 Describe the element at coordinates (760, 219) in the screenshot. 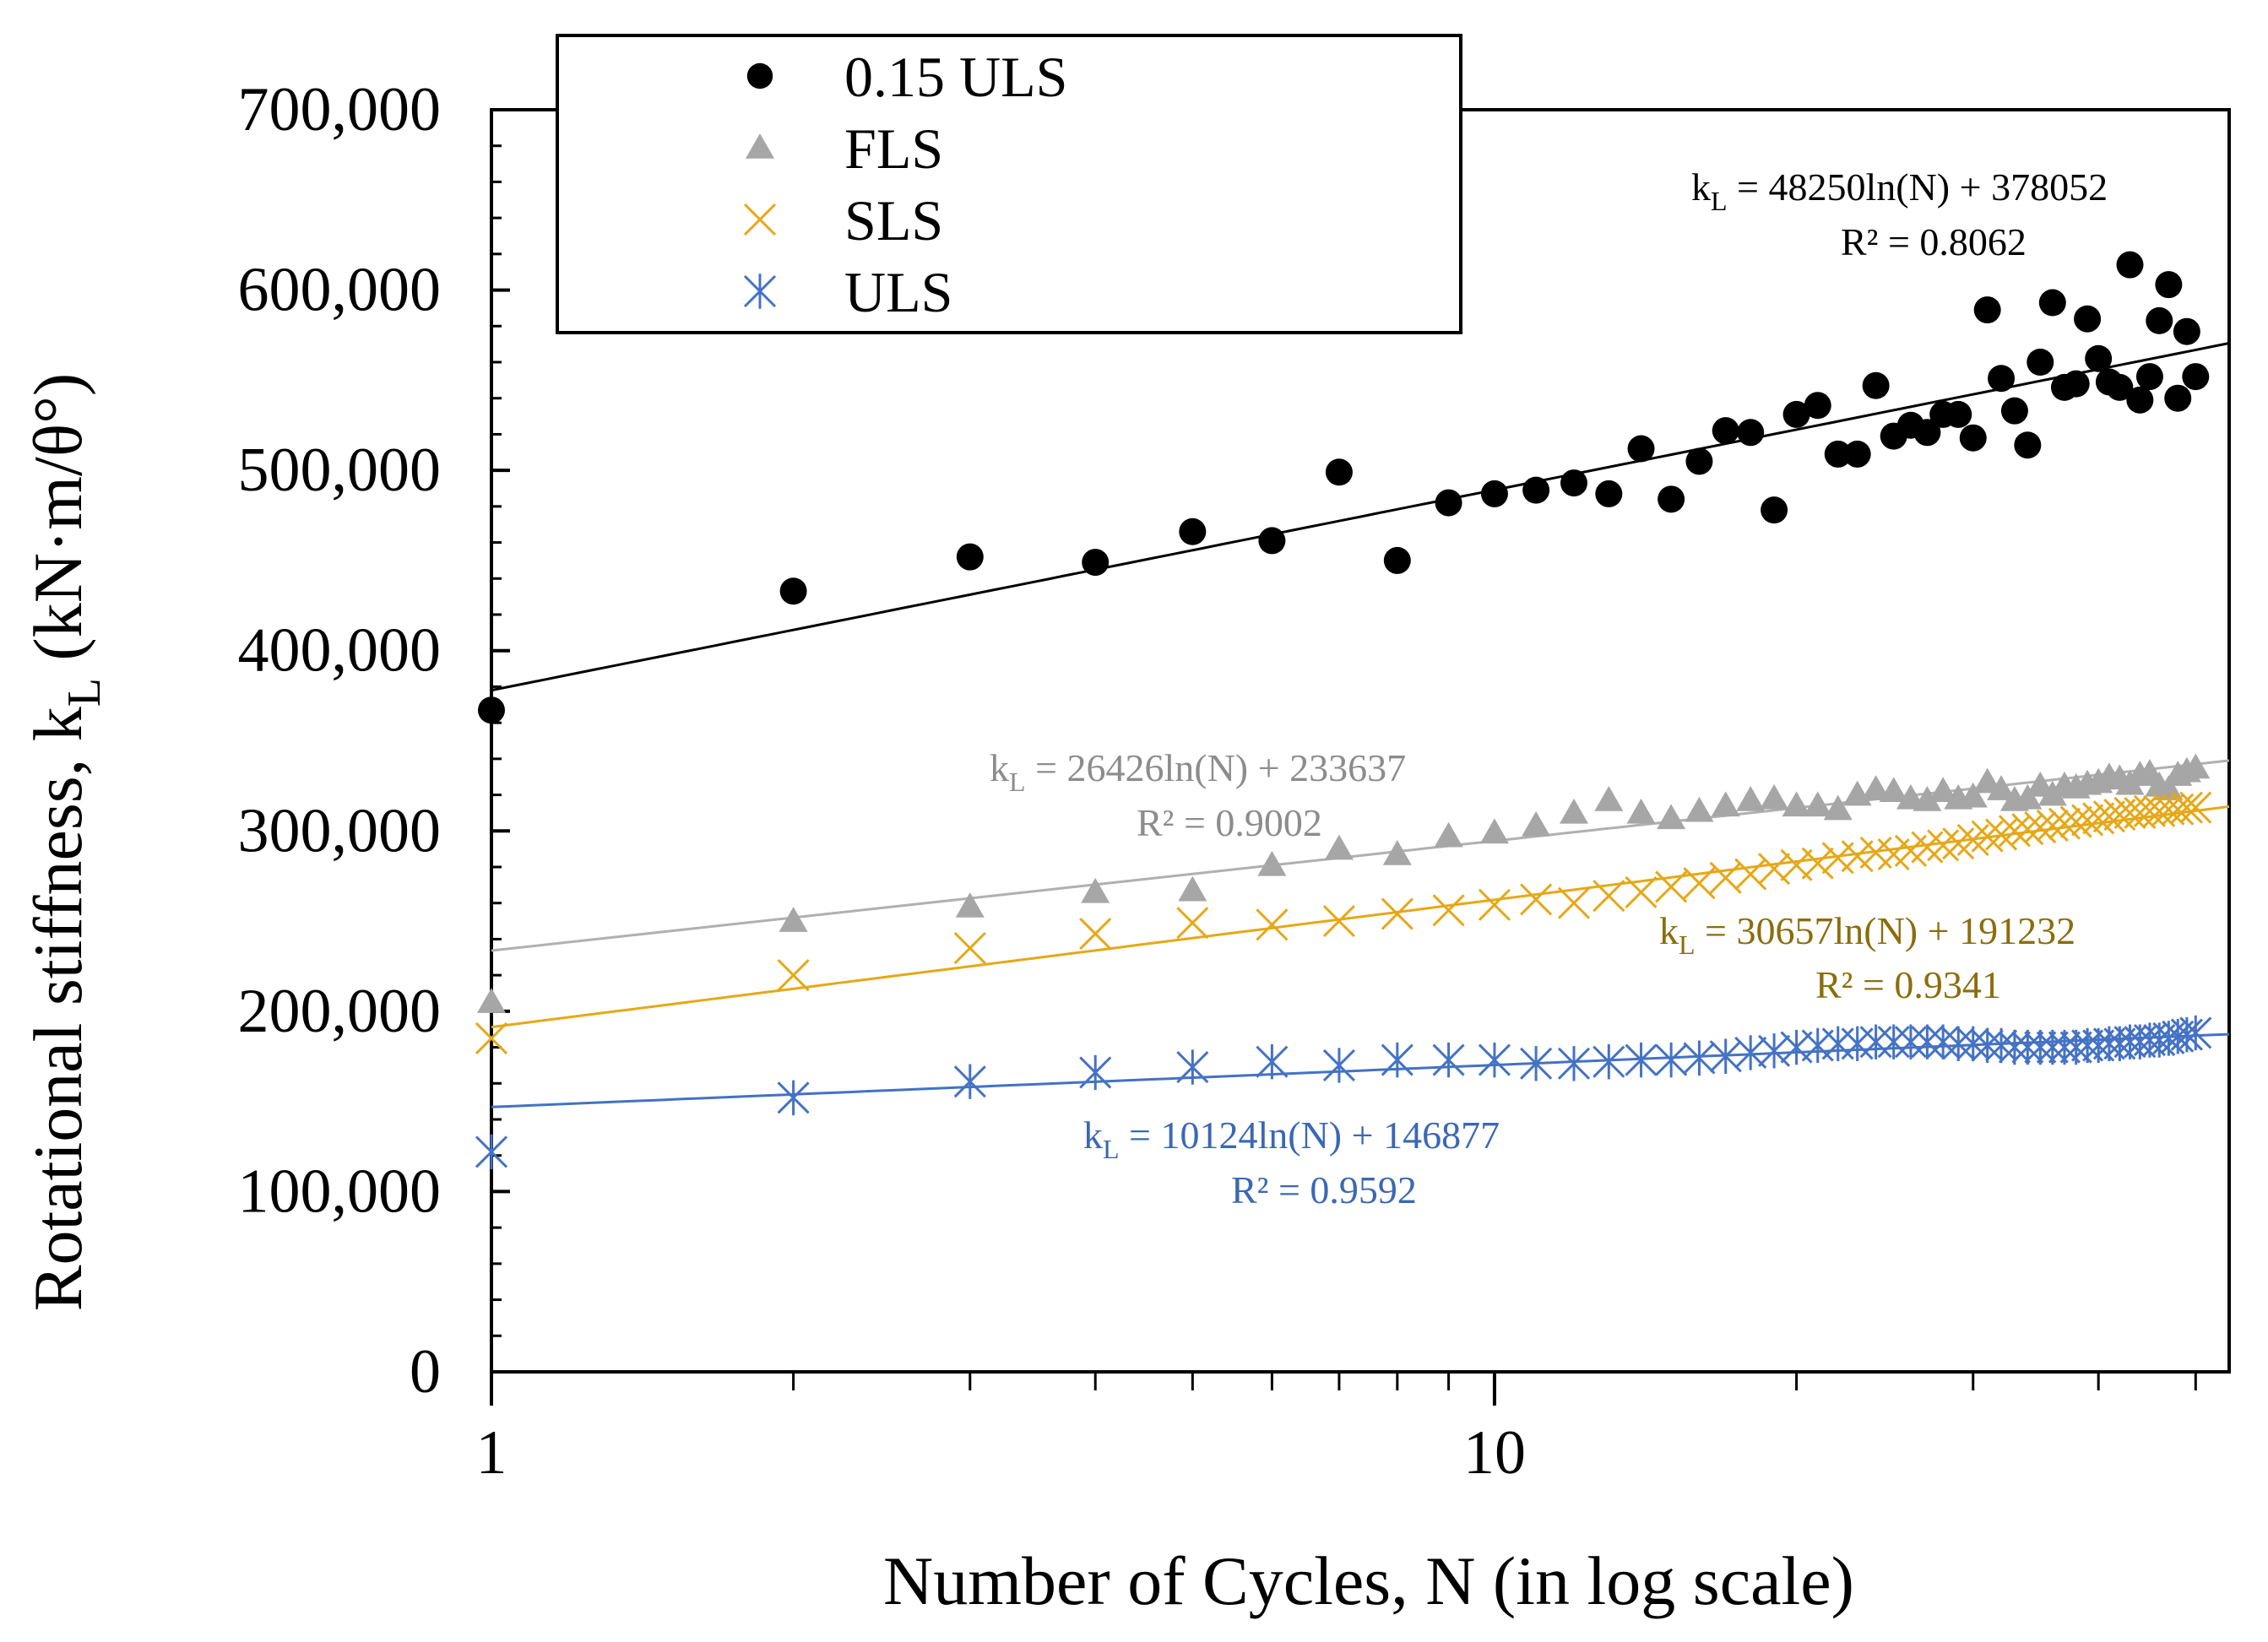

I see `legend-marker-sls` at that location.